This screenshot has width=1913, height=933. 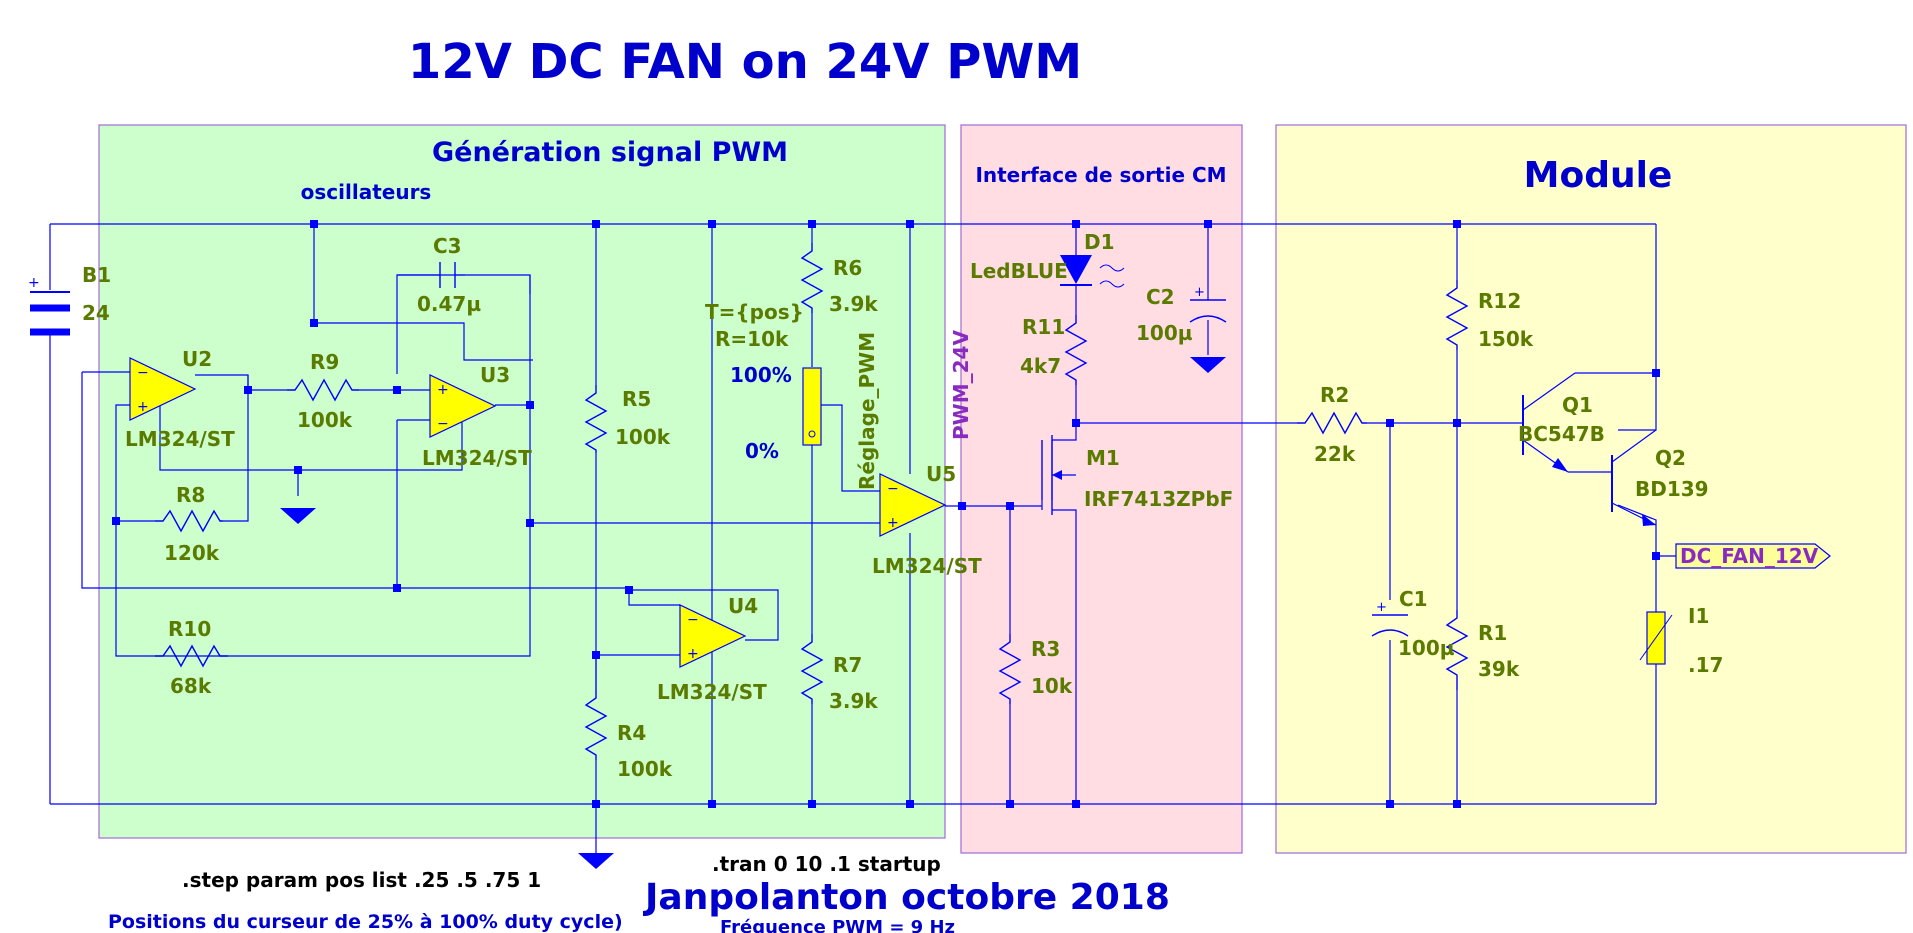 I want to click on region-output-interface, so click(x=1101, y=489).